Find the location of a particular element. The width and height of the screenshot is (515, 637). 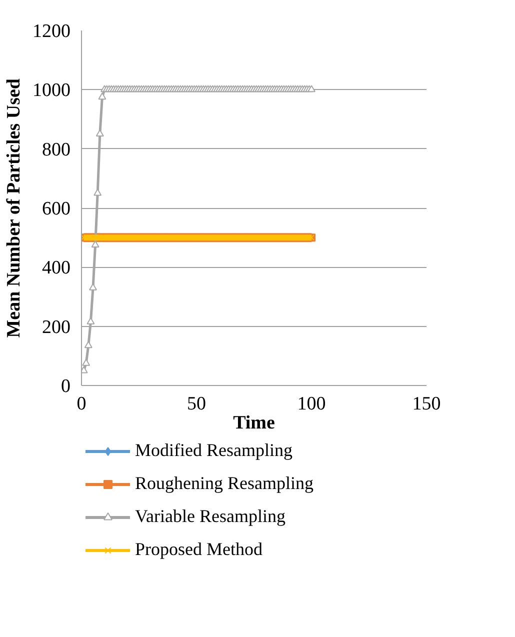

y-axis-title: Mean Number of Particles Used is located at coordinates (14, 208).